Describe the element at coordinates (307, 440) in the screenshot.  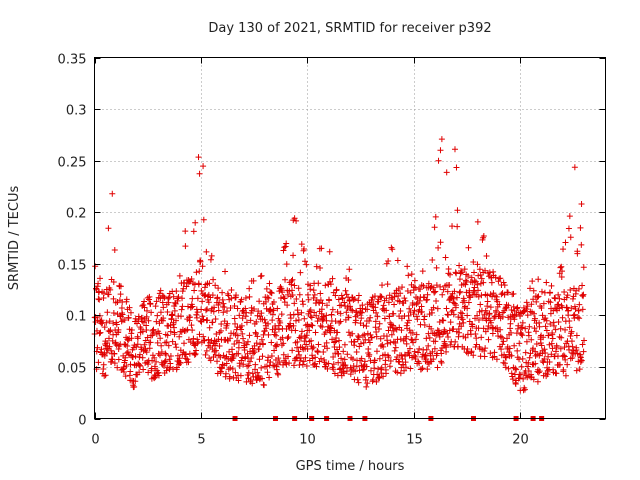
I see `x-tick-label: 10` at that location.